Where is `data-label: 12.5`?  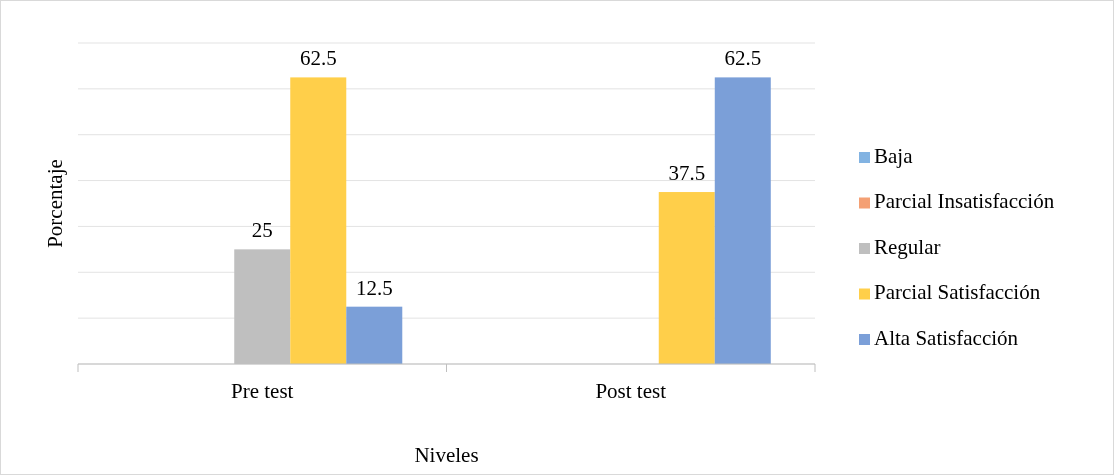 data-label: 12.5 is located at coordinates (374, 287).